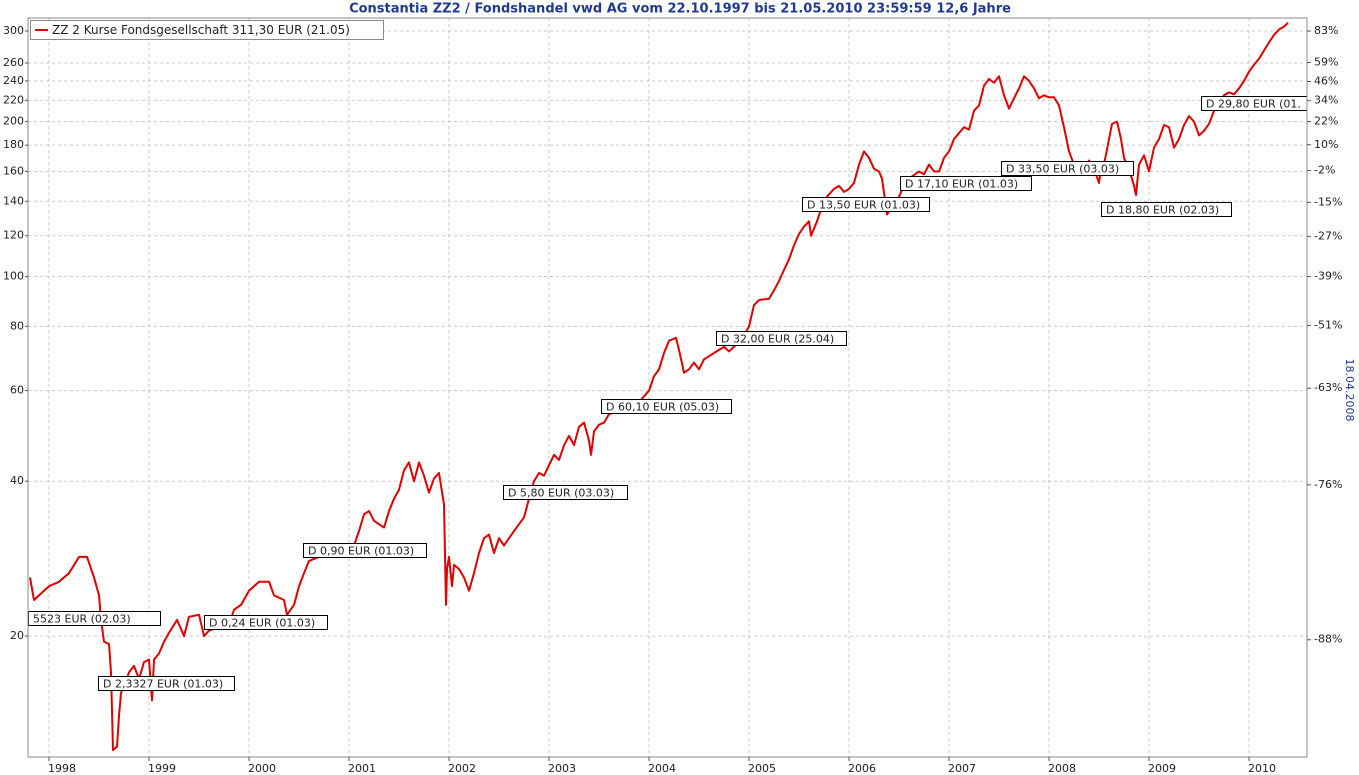  Describe the element at coordinates (163, 684) in the screenshot. I see `annotation-label: D 2,3327 EUR (01.03)` at that location.